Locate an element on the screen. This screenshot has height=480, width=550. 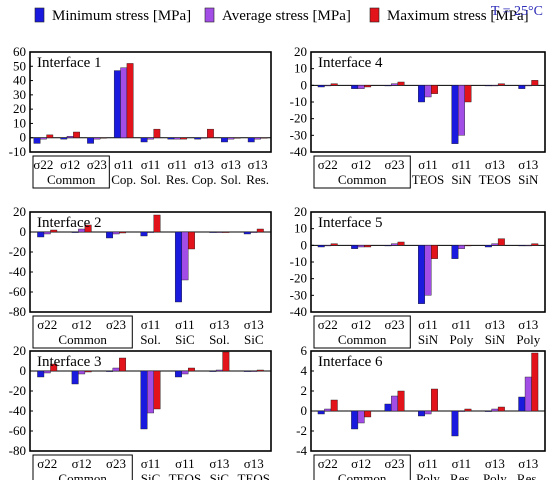
category-sublabel: TEOS is located at coordinates (185, 475).